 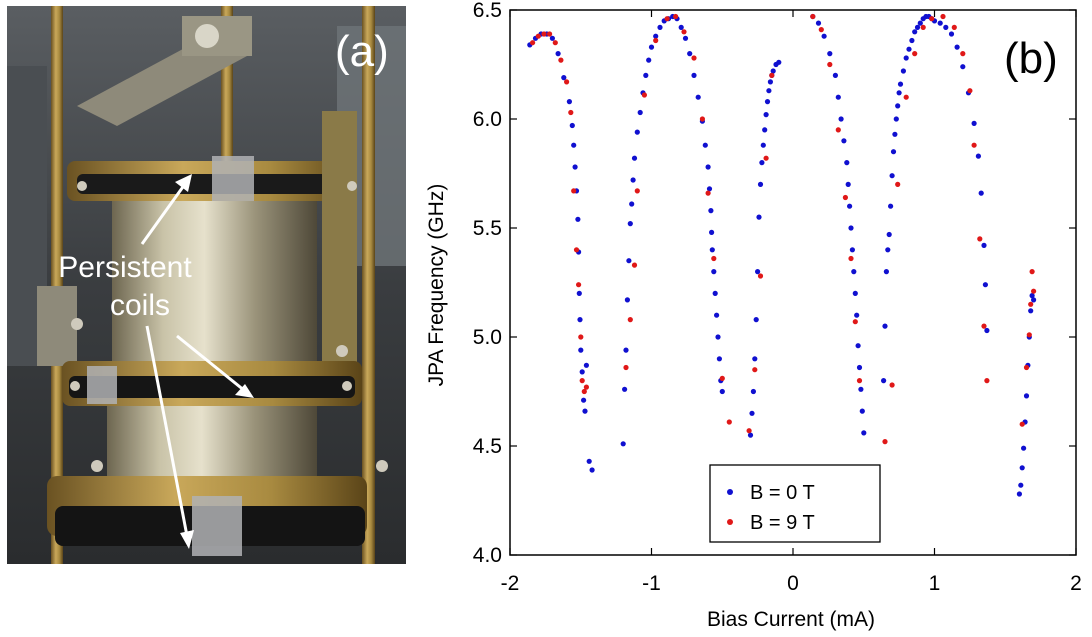 What do you see at coordinates (1076, 583) in the screenshot?
I see `x-tick-label: 2` at bounding box center [1076, 583].